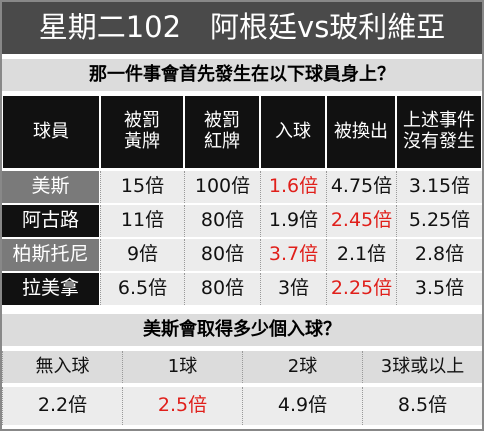 This screenshot has width=484, height=431. What do you see at coordinates (142, 255) in the screenshot?
I see `odds-cell: 9倍` at bounding box center [142, 255].